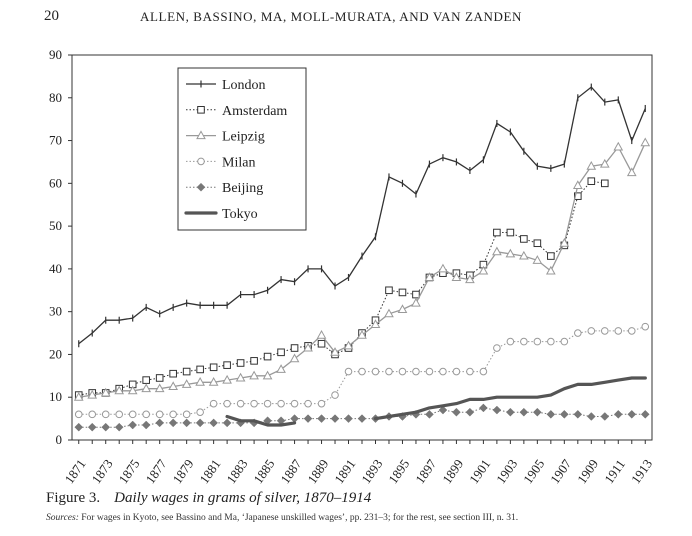 This screenshot has height=536, width=692. I want to click on chart-legend: London Amsterdam Leipzig Milan Beijing Tokyo, so click(242, 149).